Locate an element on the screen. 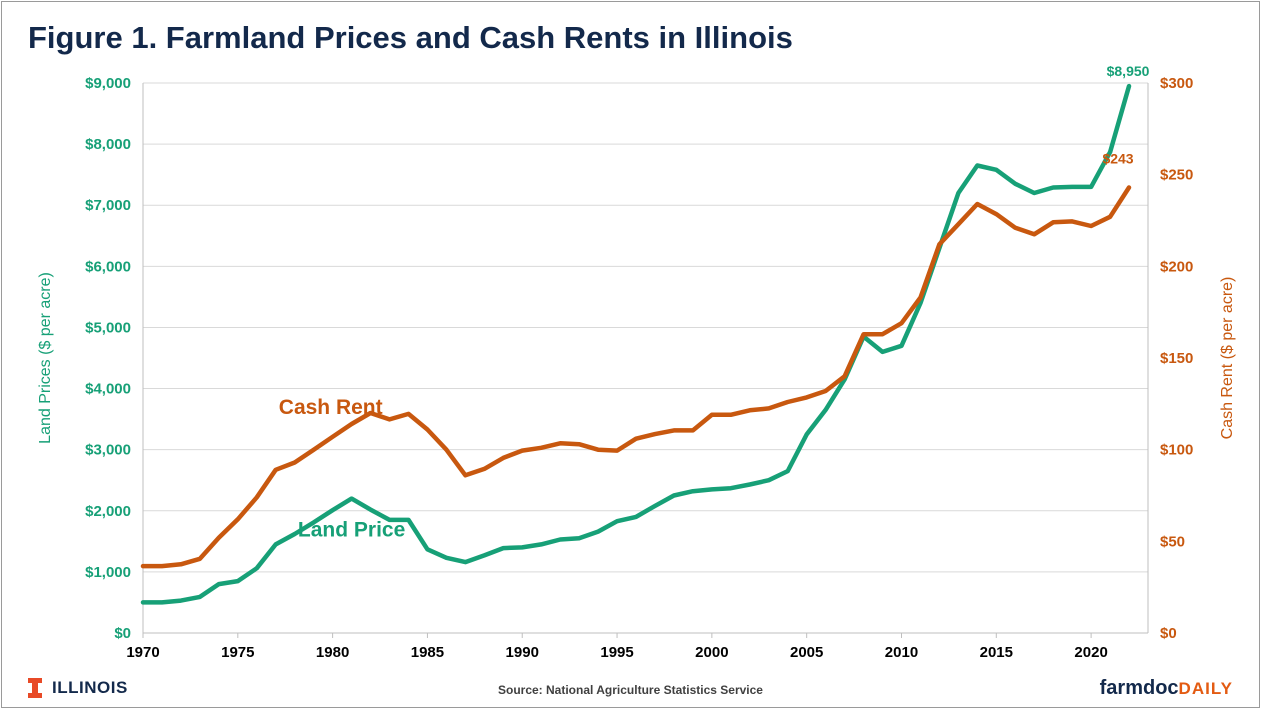 This screenshot has height=709, width=1261. x-tick-label: 2015 is located at coordinates (996, 652).